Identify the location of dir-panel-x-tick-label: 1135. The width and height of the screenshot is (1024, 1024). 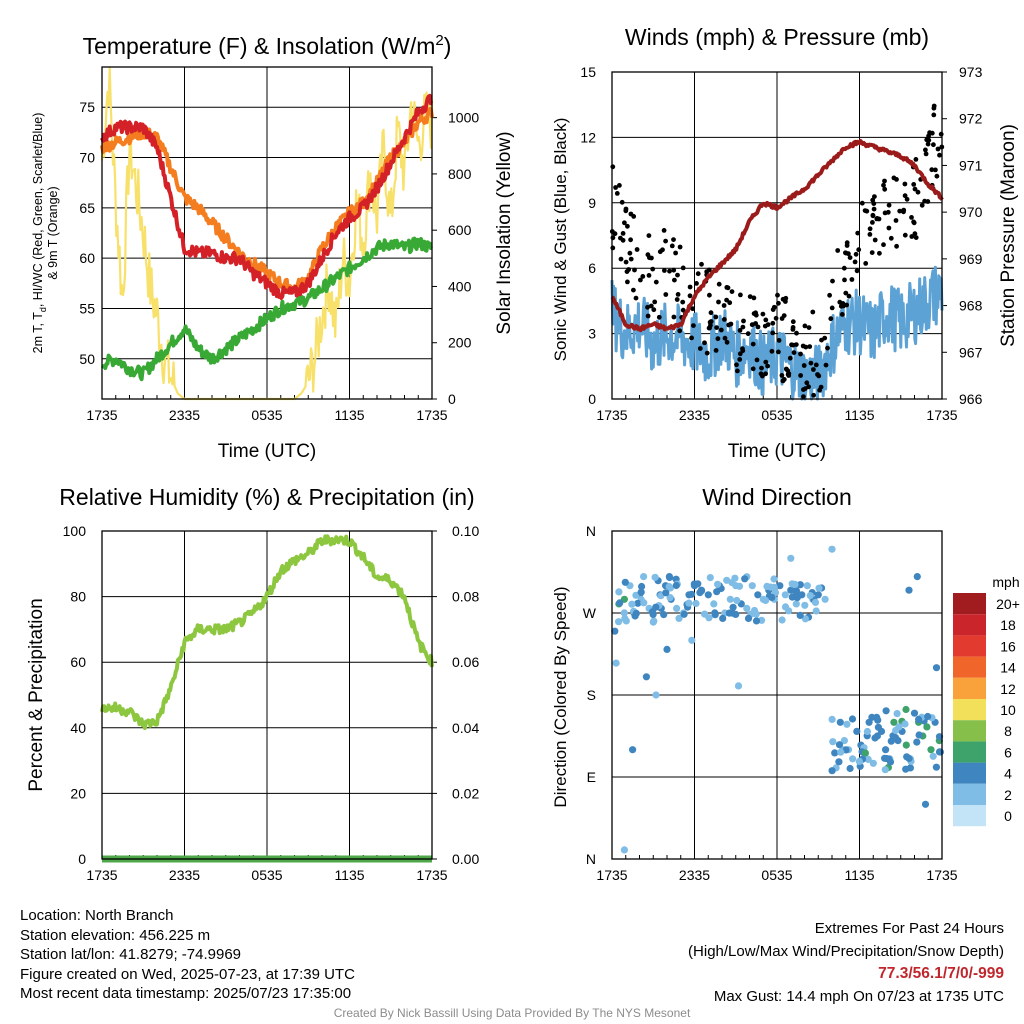
(859, 875).